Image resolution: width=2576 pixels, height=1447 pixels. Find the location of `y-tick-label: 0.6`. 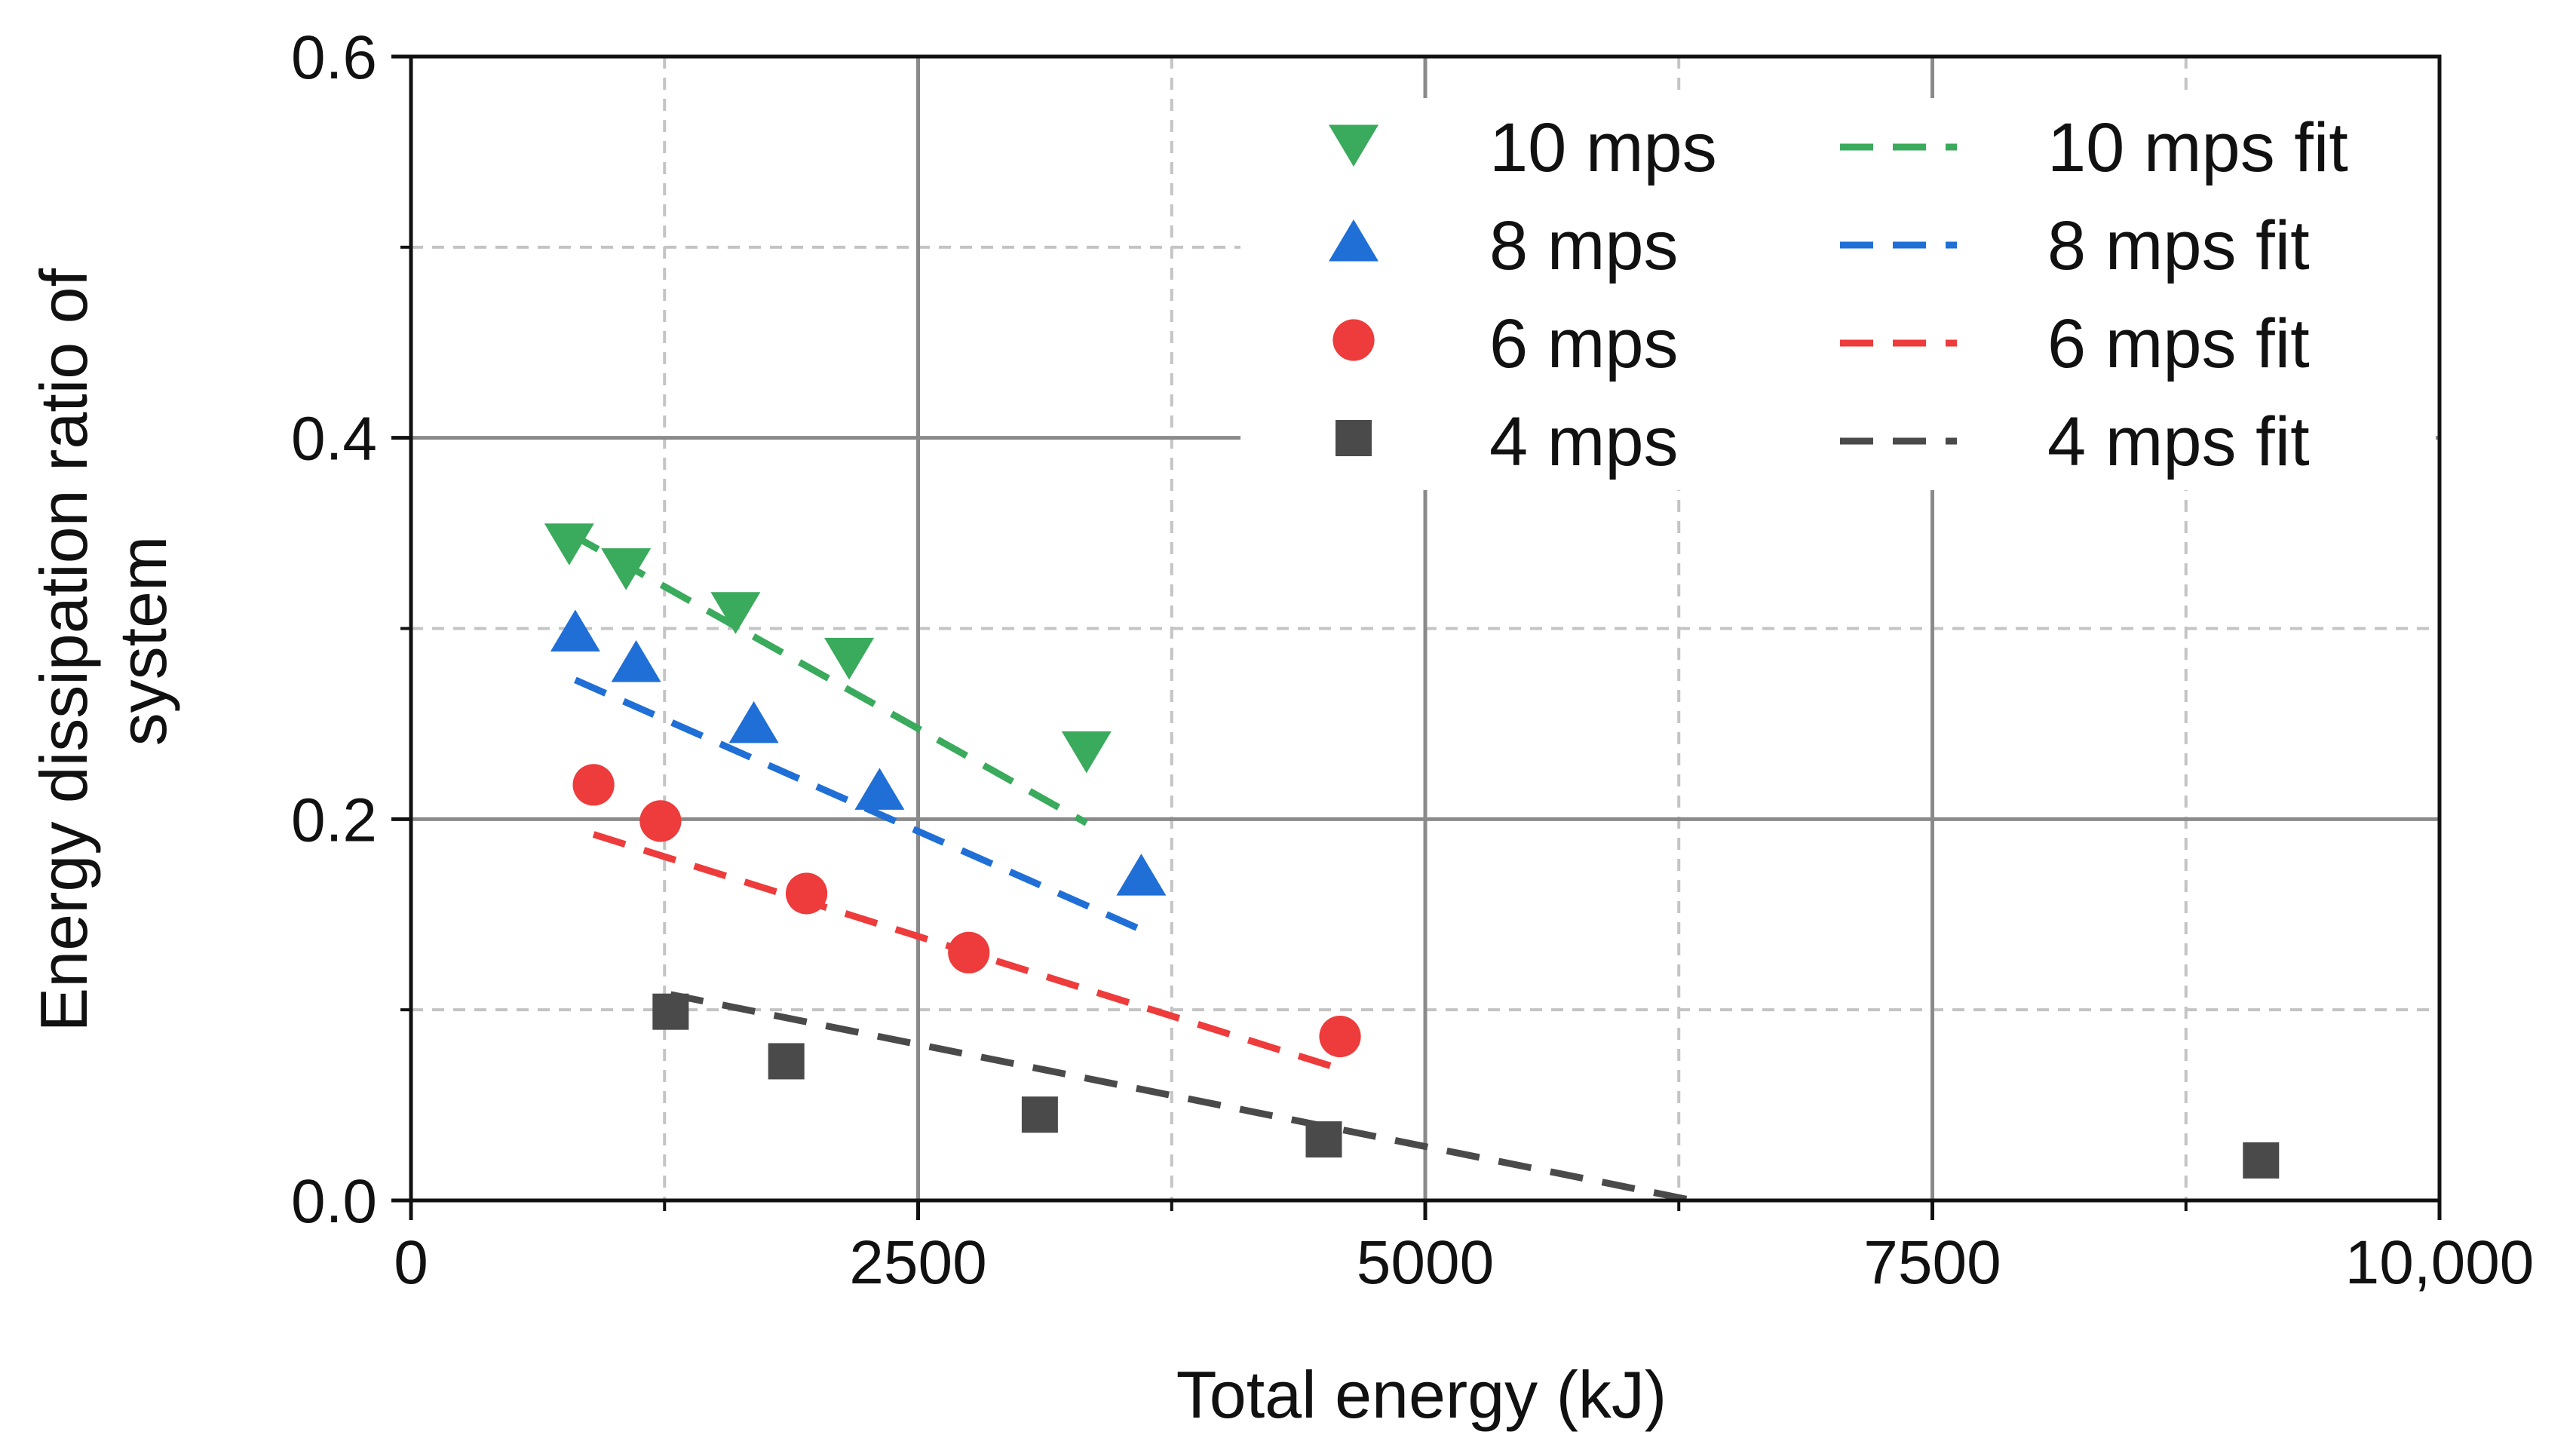

y-tick-label: 0.6 is located at coordinates (334, 58).